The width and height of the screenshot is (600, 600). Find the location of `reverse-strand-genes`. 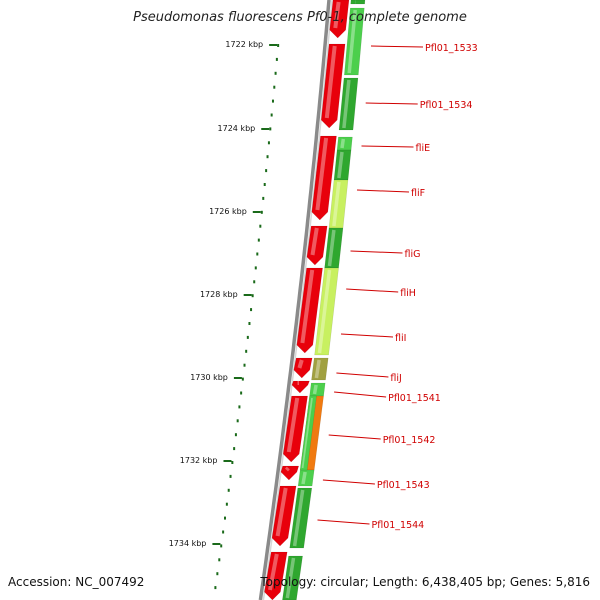

reverse-strand-genes is located at coordinates (307, 300).